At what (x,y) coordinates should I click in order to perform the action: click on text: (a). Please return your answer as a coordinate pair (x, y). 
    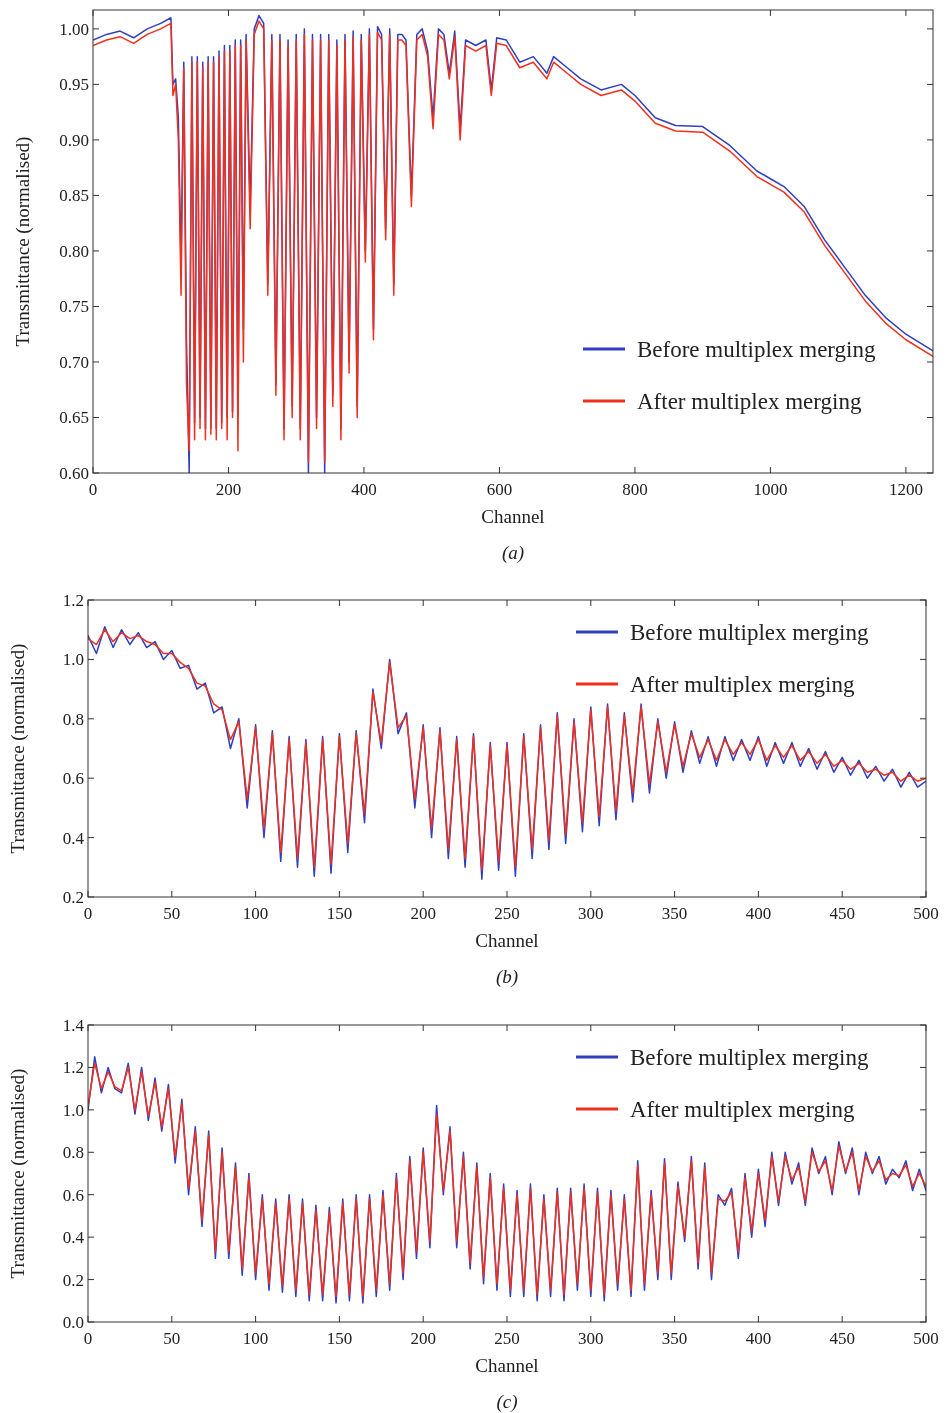
    Looking at the image, I should click on (513, 553).